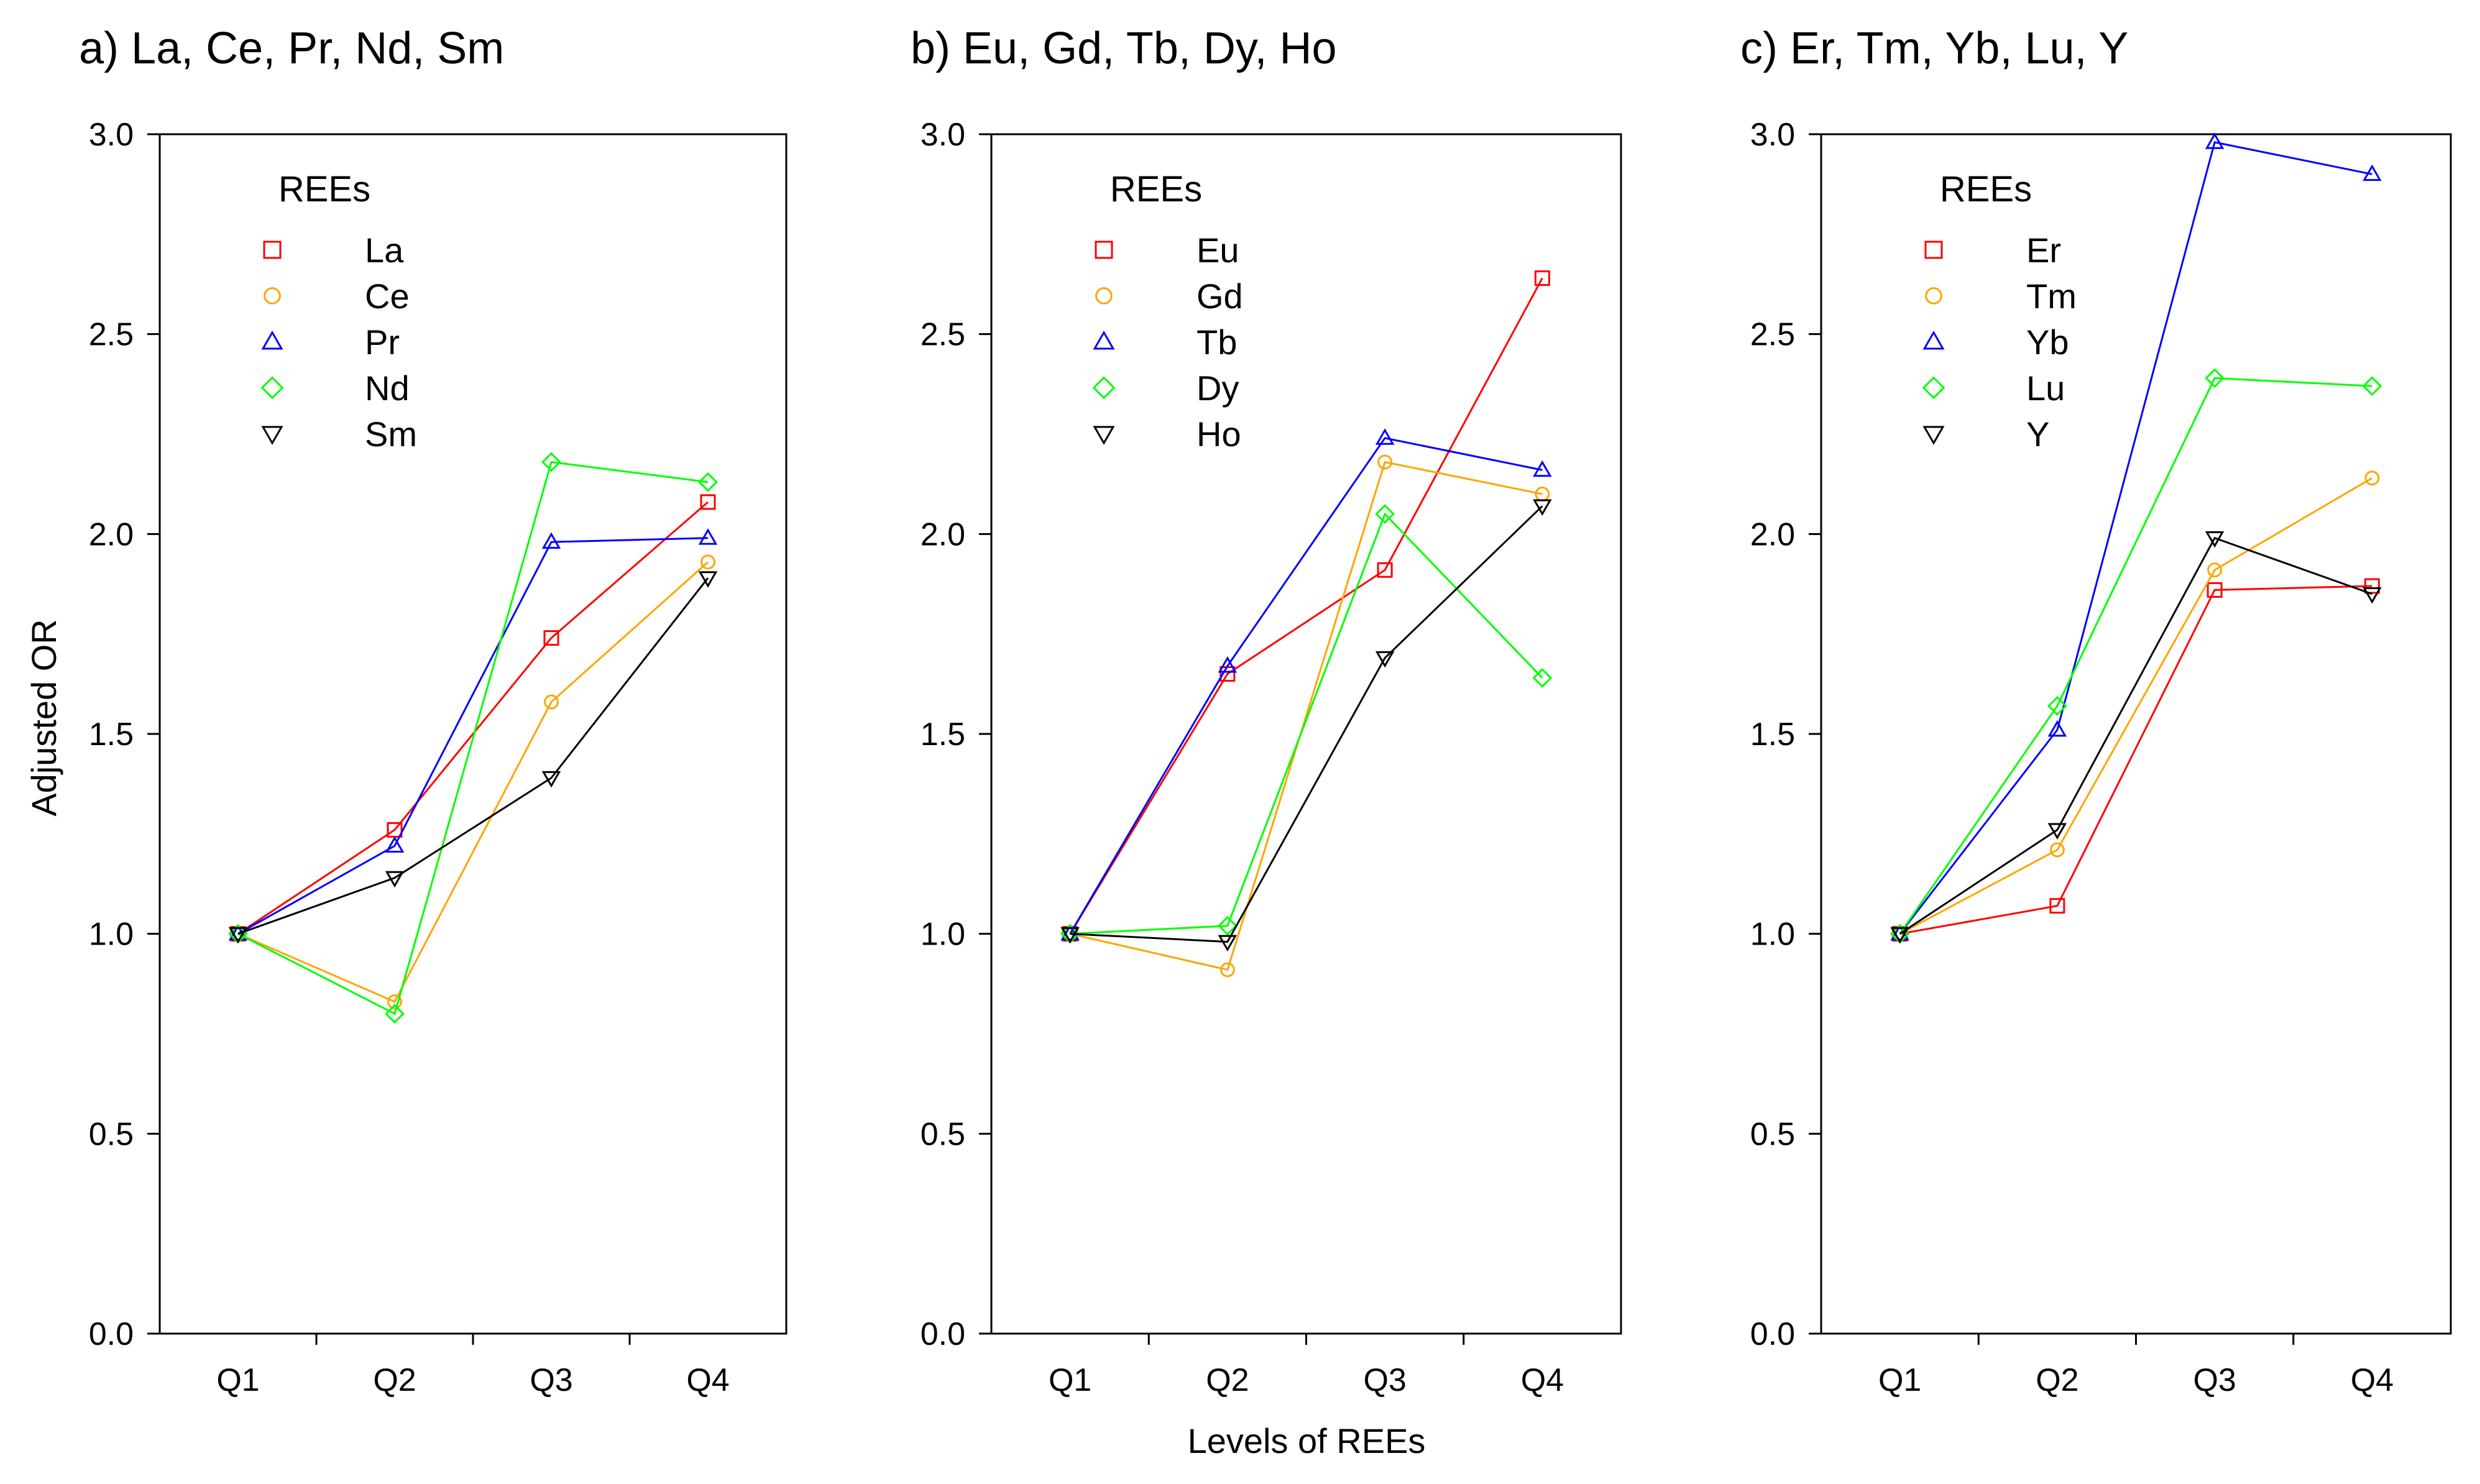 The width and height of the screenshot is (2480, 1484). Describe the element at coordinates (1934, 48) in the screenshot. I see `chart-title: c) Er, Tm, Yb, Lu, Y` at that location.